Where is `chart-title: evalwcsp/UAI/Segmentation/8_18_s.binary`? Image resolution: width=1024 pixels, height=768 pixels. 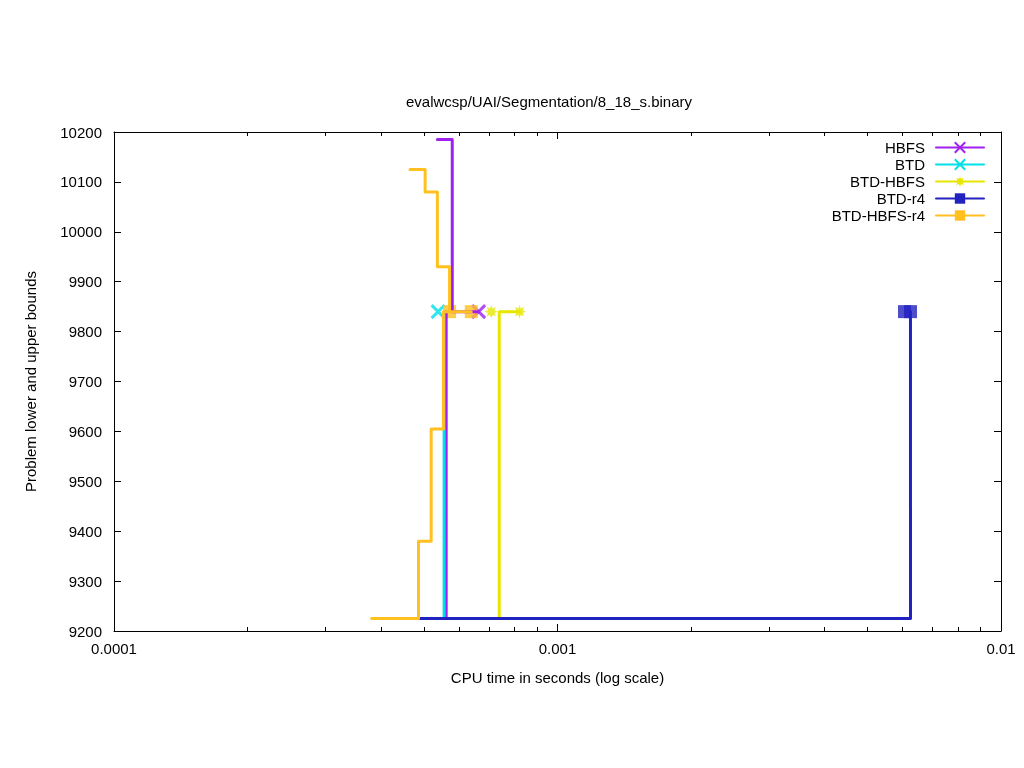
chart-title: evalwcsp/UAI/Segmentation/8_18_s.binary is located at coordinates (549, 101).